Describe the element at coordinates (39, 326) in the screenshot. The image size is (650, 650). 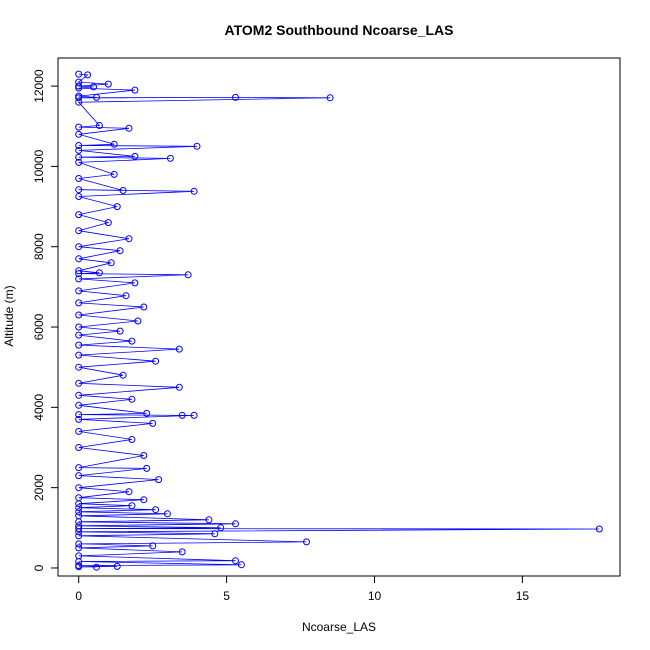
I see `y-tick-label: 6000` at that location.